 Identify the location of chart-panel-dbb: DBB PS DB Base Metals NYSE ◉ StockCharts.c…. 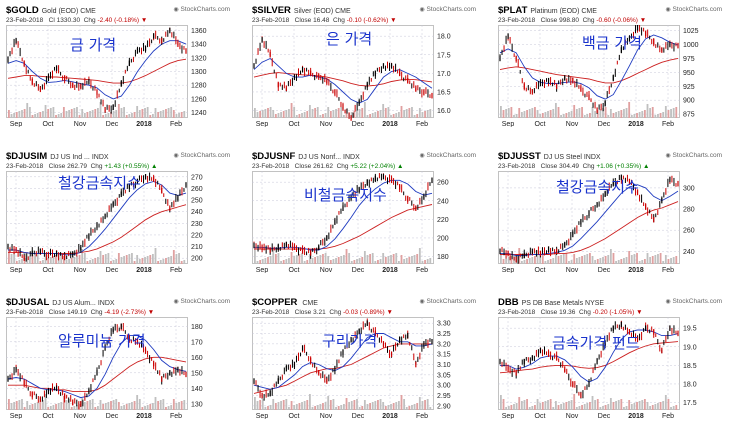
(612, 366).